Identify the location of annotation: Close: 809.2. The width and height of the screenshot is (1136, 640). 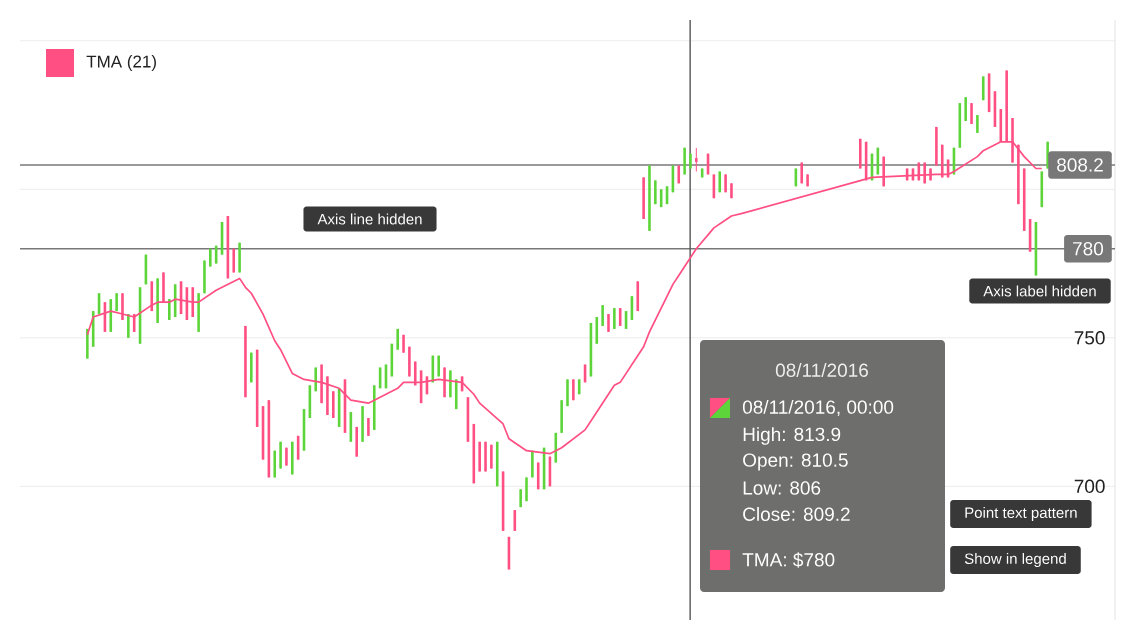
(796, 514).